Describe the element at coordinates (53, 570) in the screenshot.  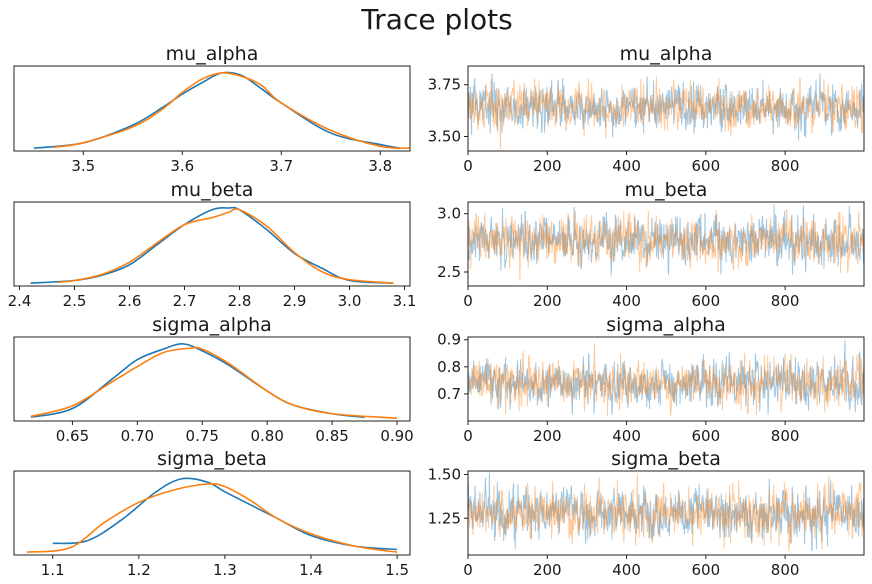
I see `x-tick-label: 1.1` at that location.